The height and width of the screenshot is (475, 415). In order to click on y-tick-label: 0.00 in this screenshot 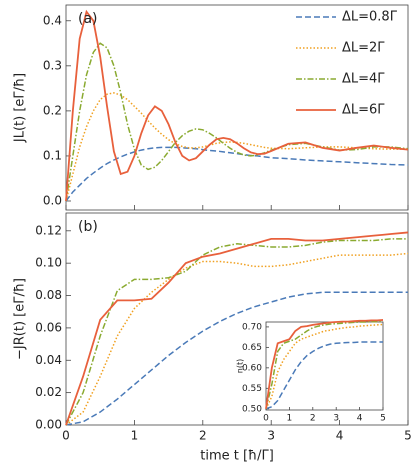, I will do `click(48, 425)`.